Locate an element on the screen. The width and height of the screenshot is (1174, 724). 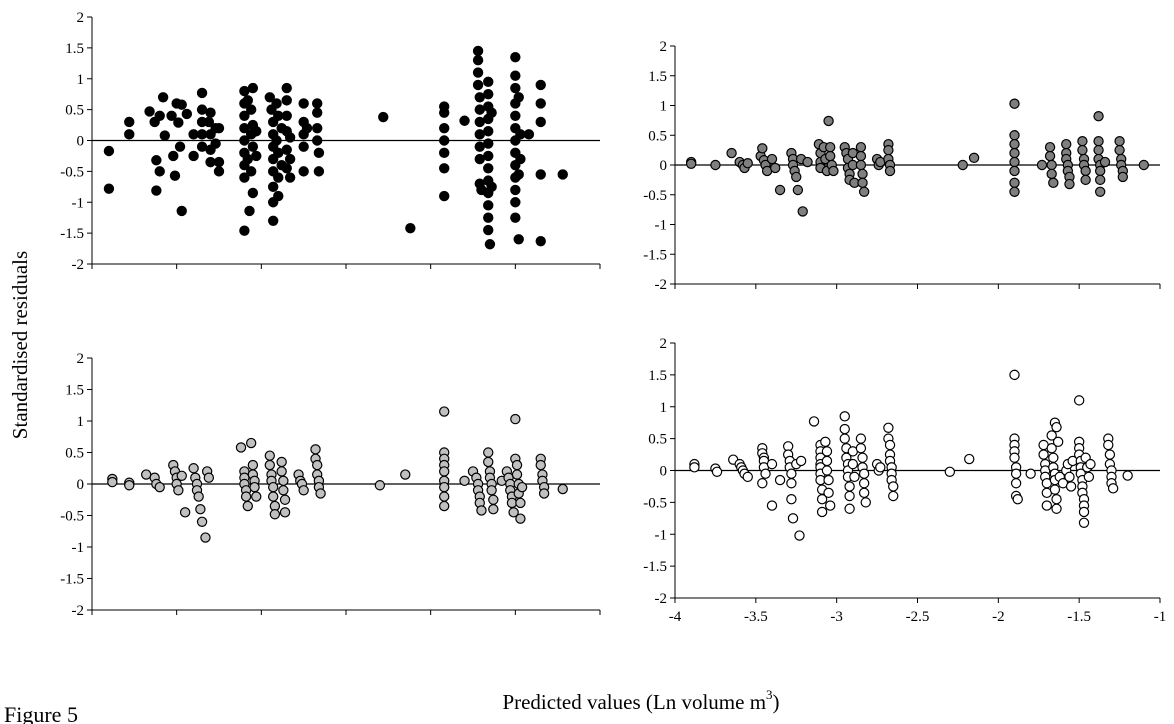
y-tick-label: -1.5 is located at coordinates (72, 580).